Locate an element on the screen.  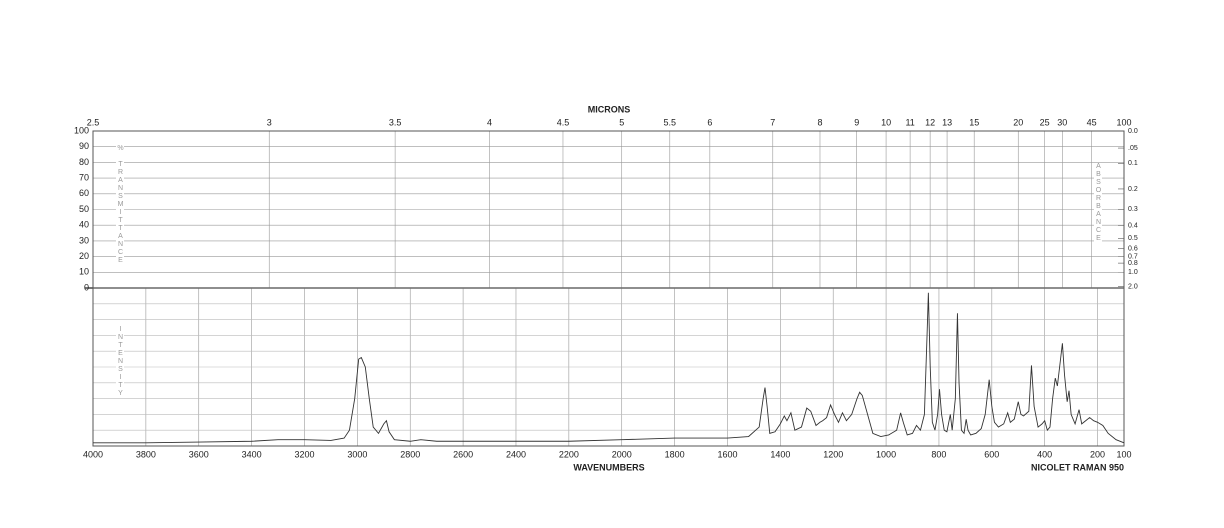
y2-tick-label: 2.0 is located at coordinates (1133, 286).